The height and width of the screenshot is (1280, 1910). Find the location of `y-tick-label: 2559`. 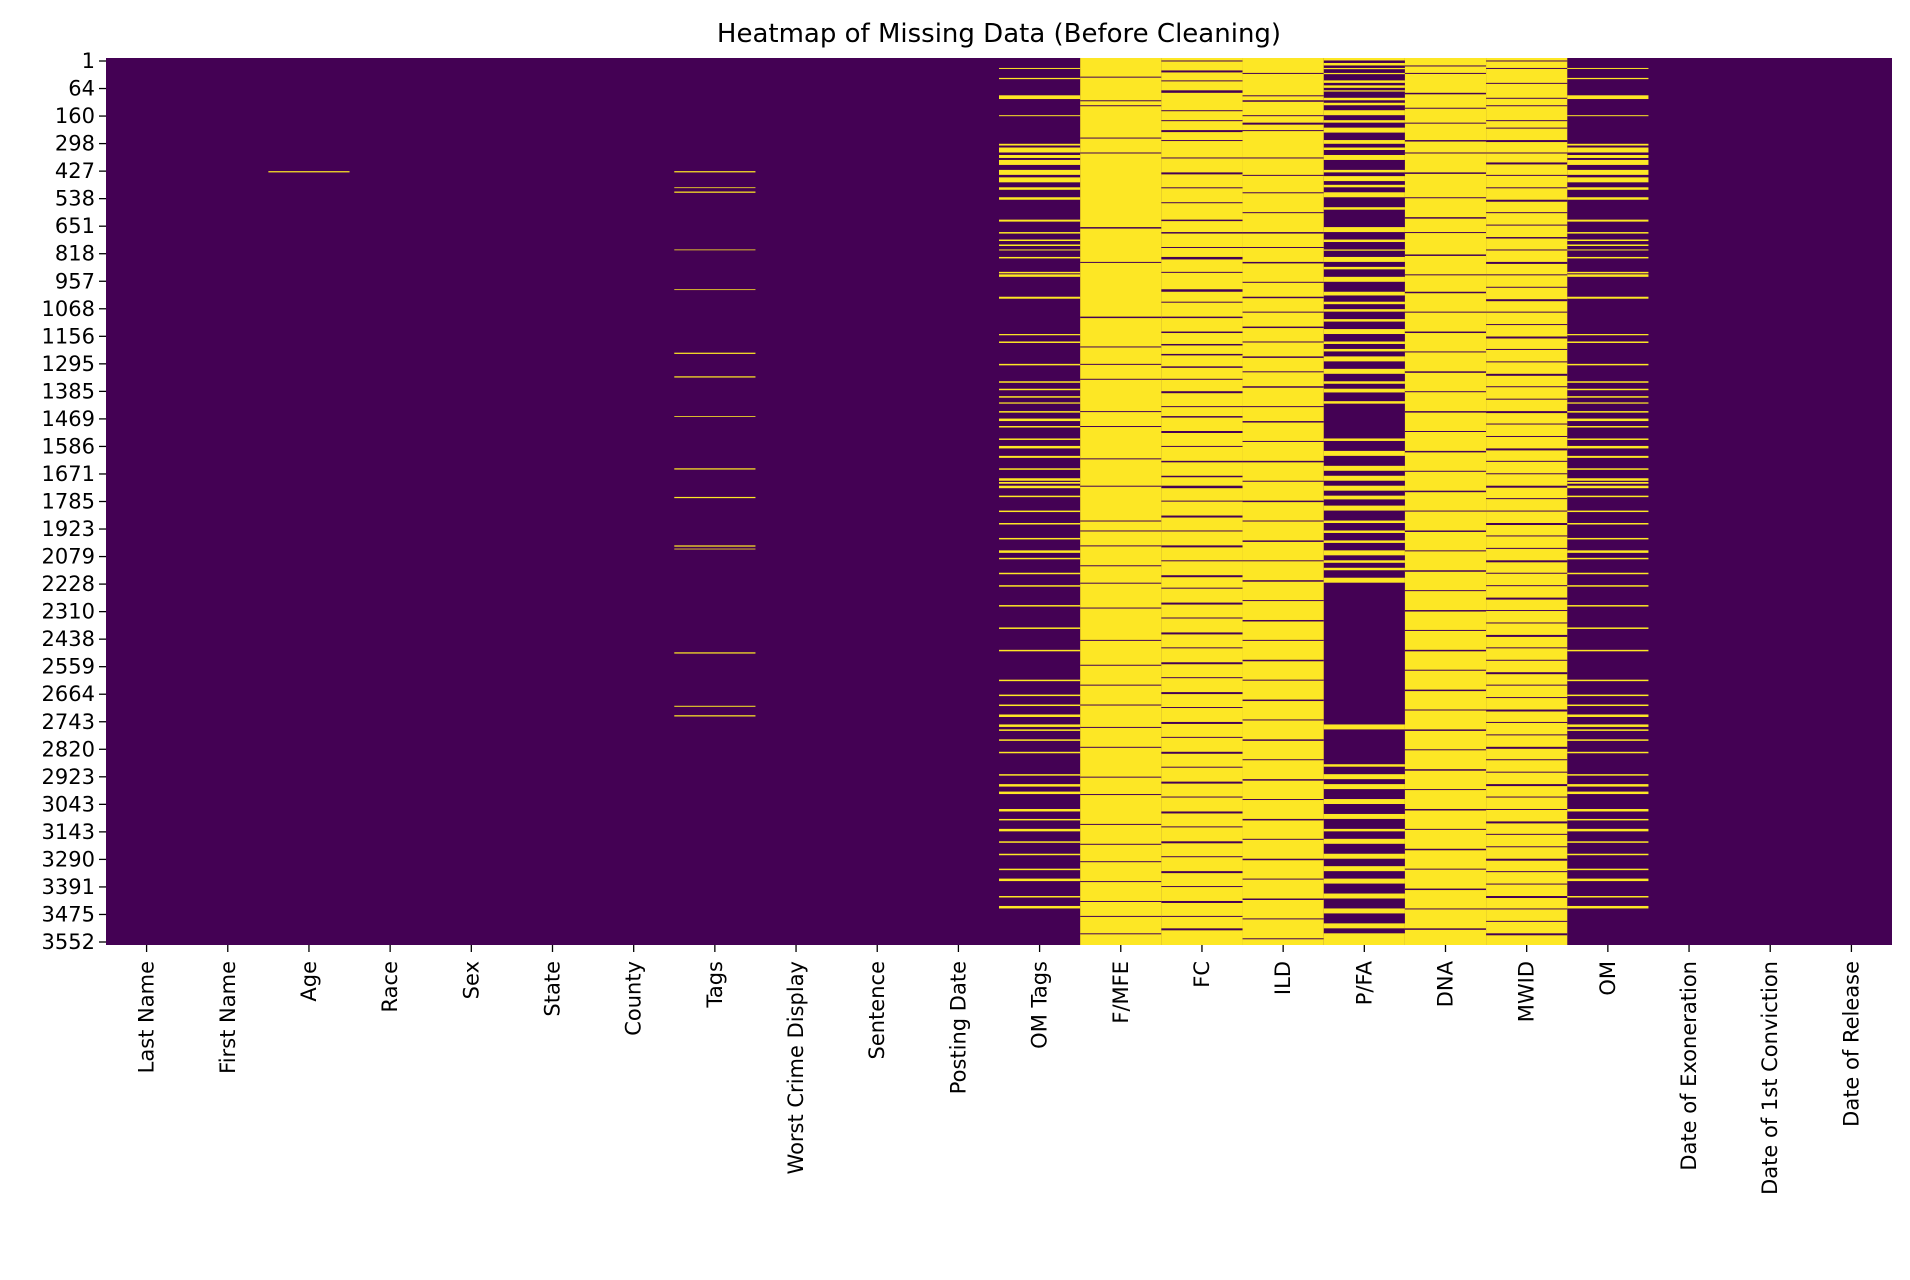

y-tick-label: 2559 is located at coordinates (68, 667).